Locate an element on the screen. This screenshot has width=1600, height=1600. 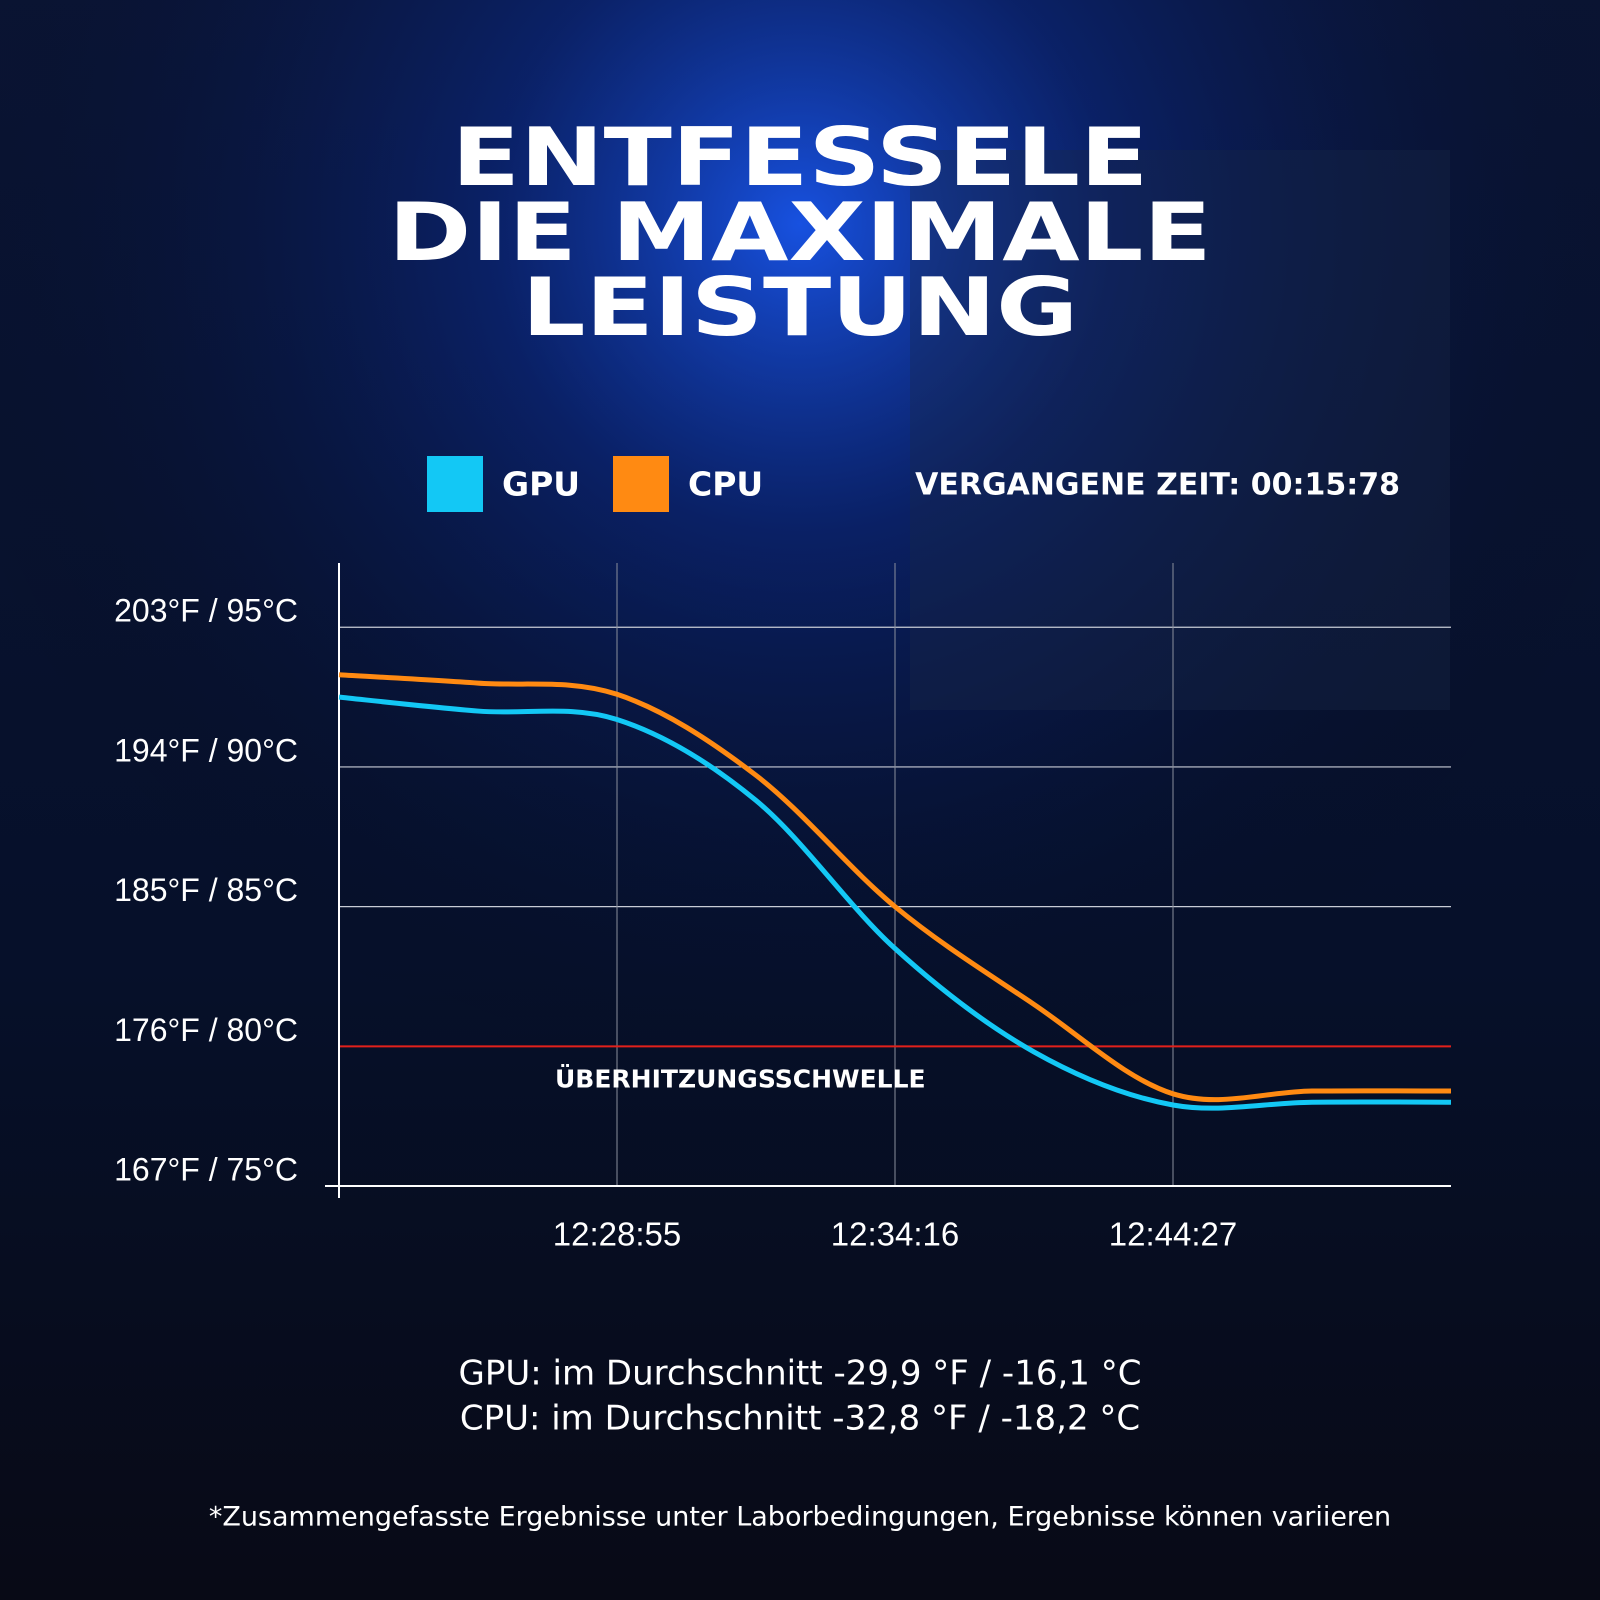
background-monitor is located at coordinates (1180, 430).